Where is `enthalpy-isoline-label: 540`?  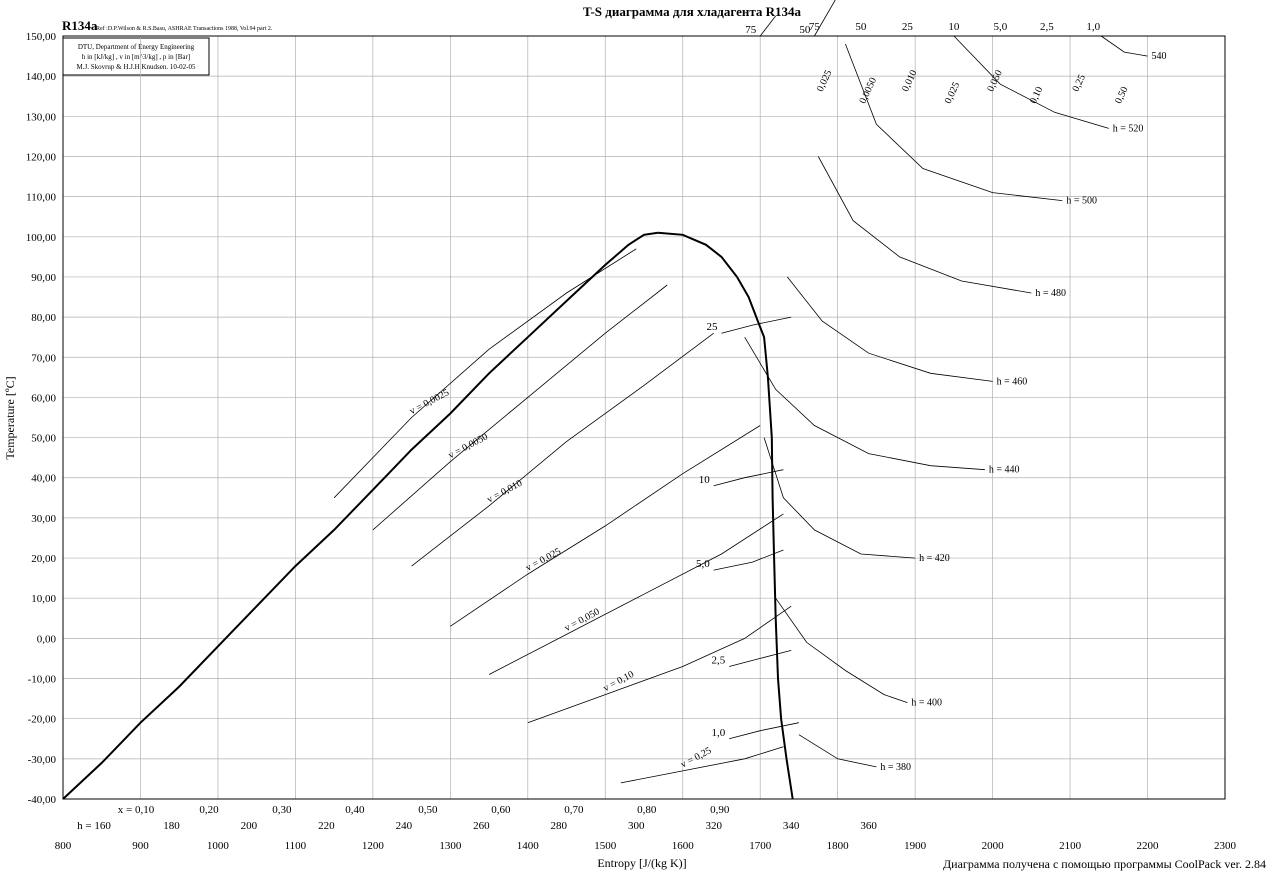
enthalpy-isoline-label: 540 is located at coordinates (1159, 56).